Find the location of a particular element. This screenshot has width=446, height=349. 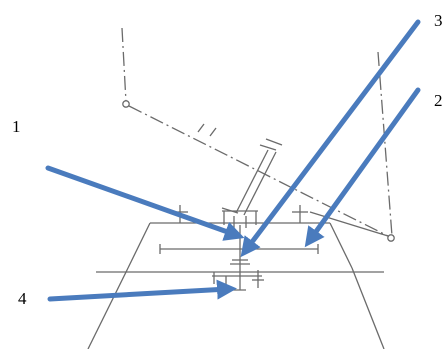

right-pivot is located at coordinates (391, 238).